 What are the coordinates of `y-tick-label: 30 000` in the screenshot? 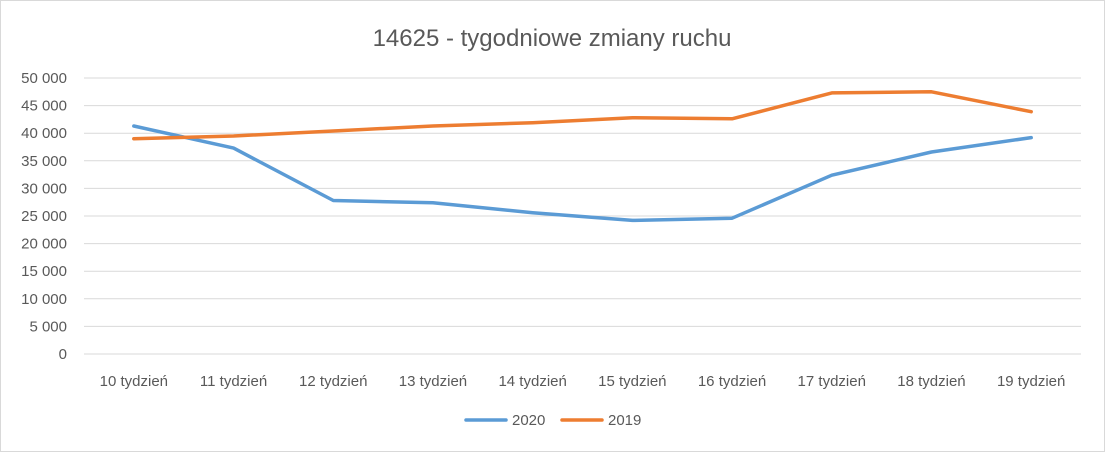 It's located at (44, 188).